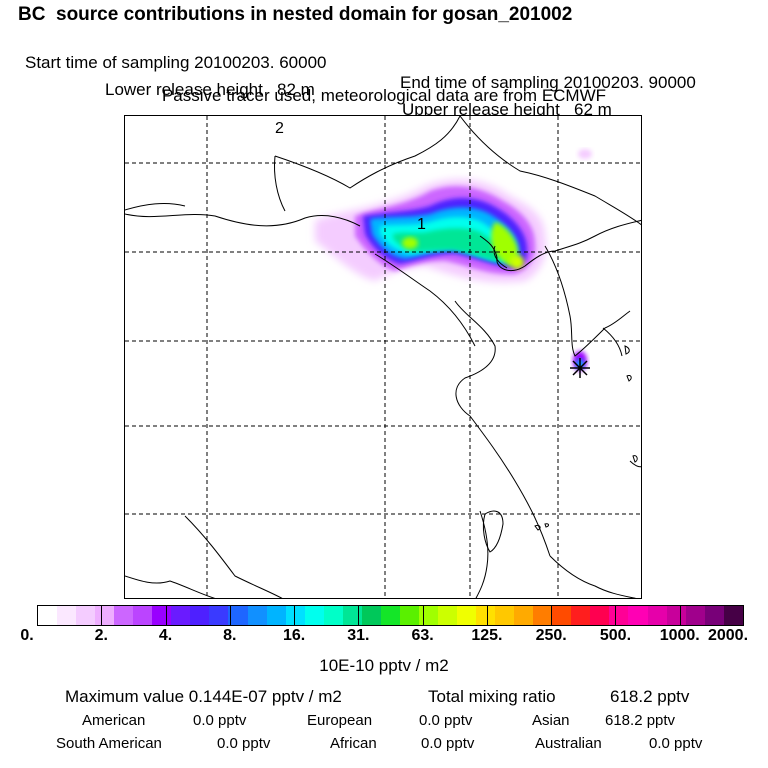  What do you see at coordinates (561, 449) in the screenshot?
I see `taiwan-and-islands` at bounding box center [561, 449].